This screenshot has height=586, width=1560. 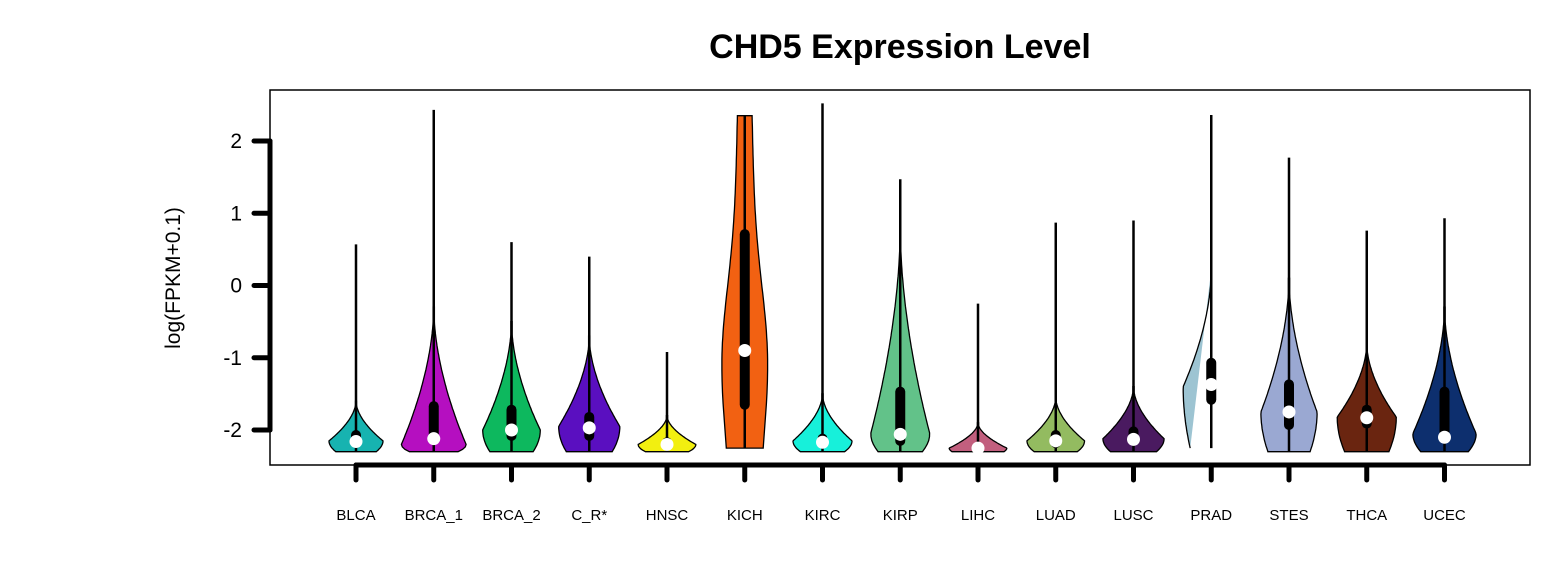 What do you see at coordinates (900, 47) in the screenshot?
I see `chart-title: CHD5 Expression Level` at bounding box center [900, 47].